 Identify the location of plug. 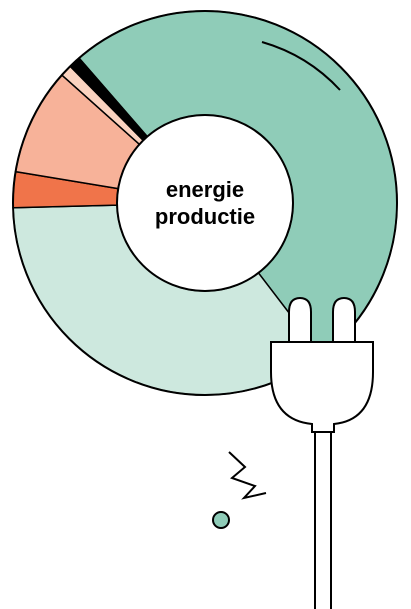
(322, 452).